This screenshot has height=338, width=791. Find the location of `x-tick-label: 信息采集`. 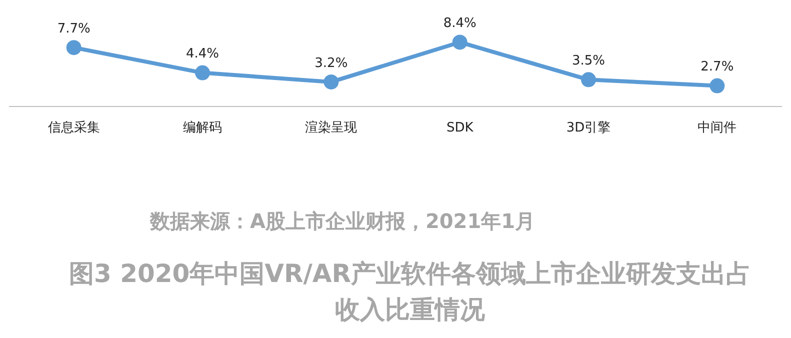

x-tick-label: 信息采集 is located at coordinates (74, 128).